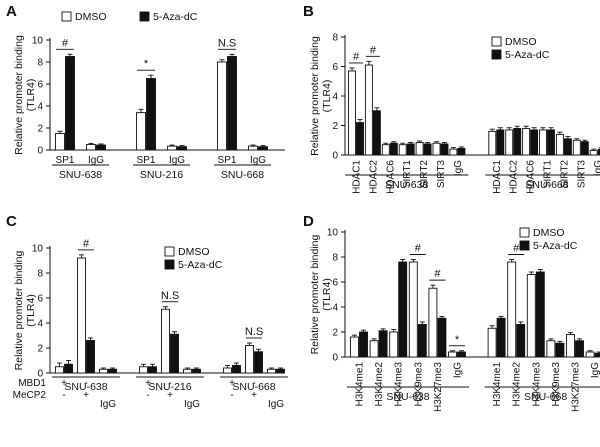 This screenshot has height=447, width=600. Describe the element at coordinates (32, 383) in the screenshot. I see `row-label-mbd1: MBD1` at that location.